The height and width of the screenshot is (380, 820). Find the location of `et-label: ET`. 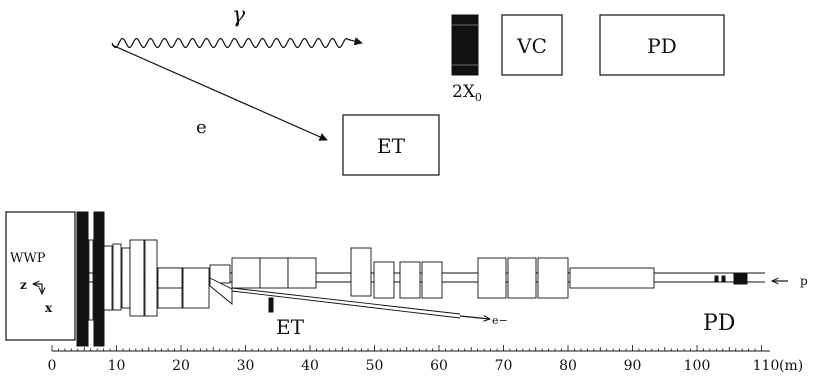

et-label: ET is located at coordinates (391, 146).